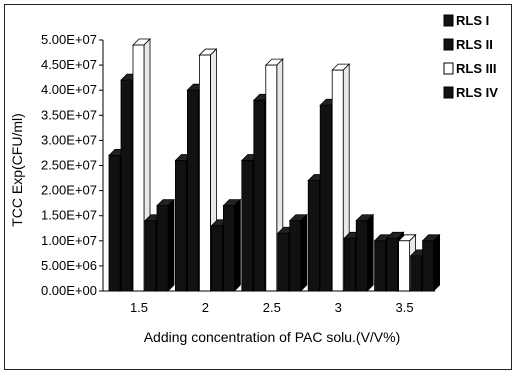 Image resolution: width=517 pixels, height=374 pixels. What do you see at coordinates (472, 20) in the screenshot?
I see `legend-label: RLS I` at bounding box center [472, 20].